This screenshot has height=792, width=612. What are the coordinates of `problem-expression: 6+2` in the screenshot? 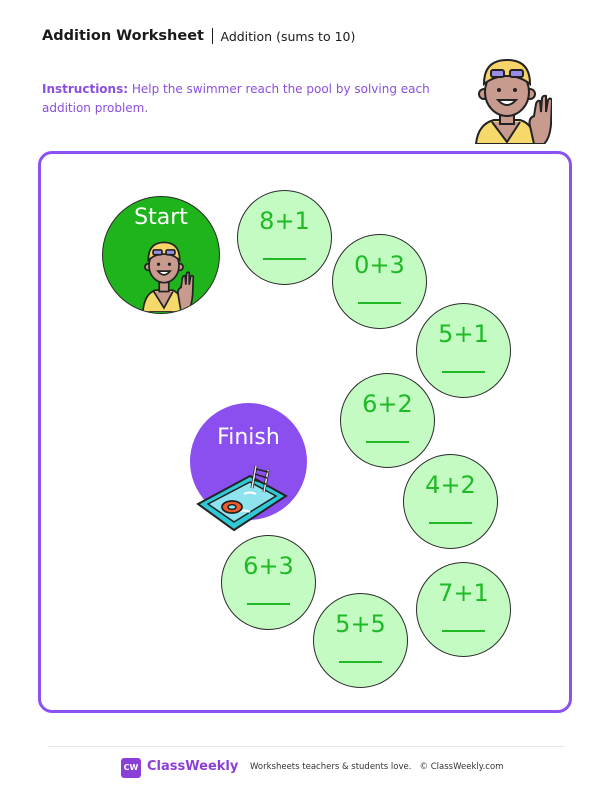 It's located at (387, 404).